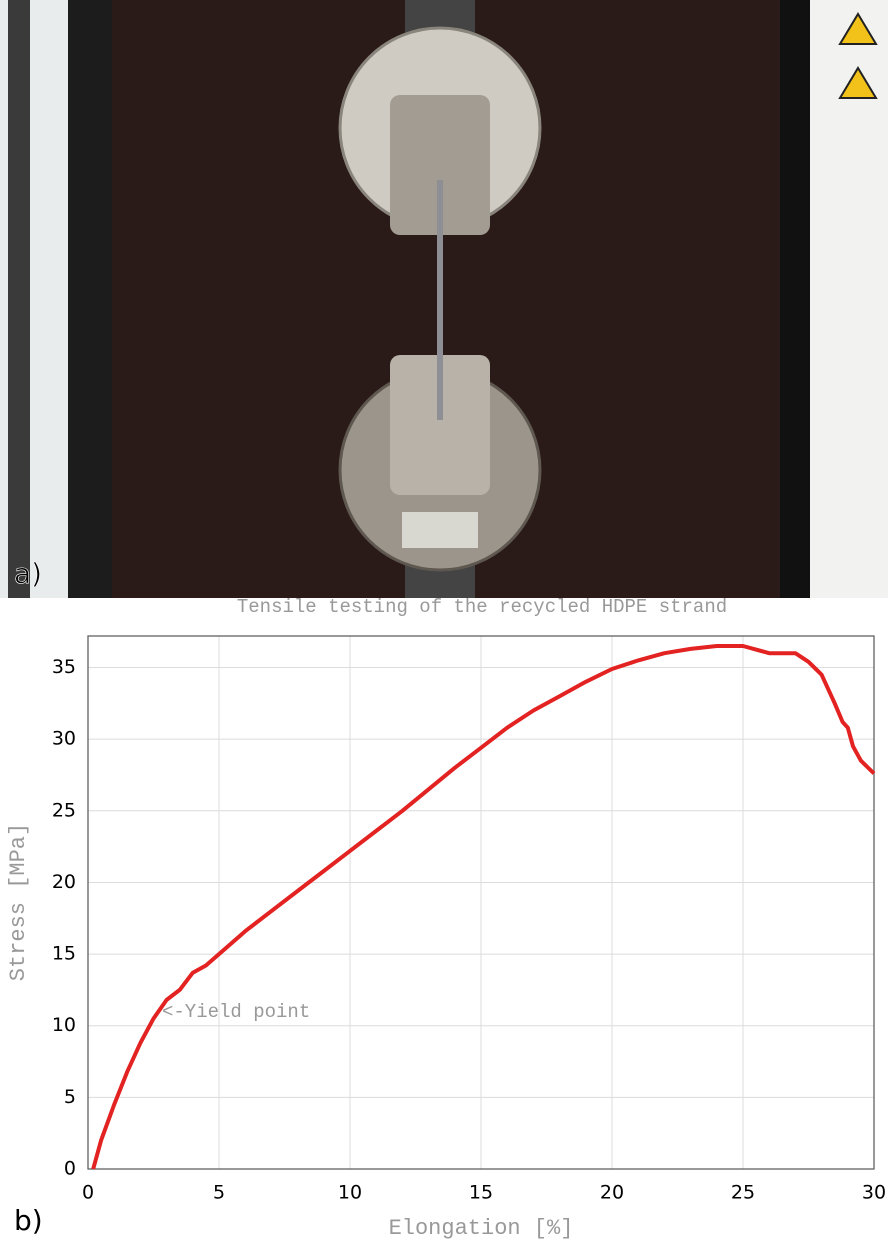  Describe the element at coordinates (19, 299) in the screenshot. I see `frame-left` at that location.